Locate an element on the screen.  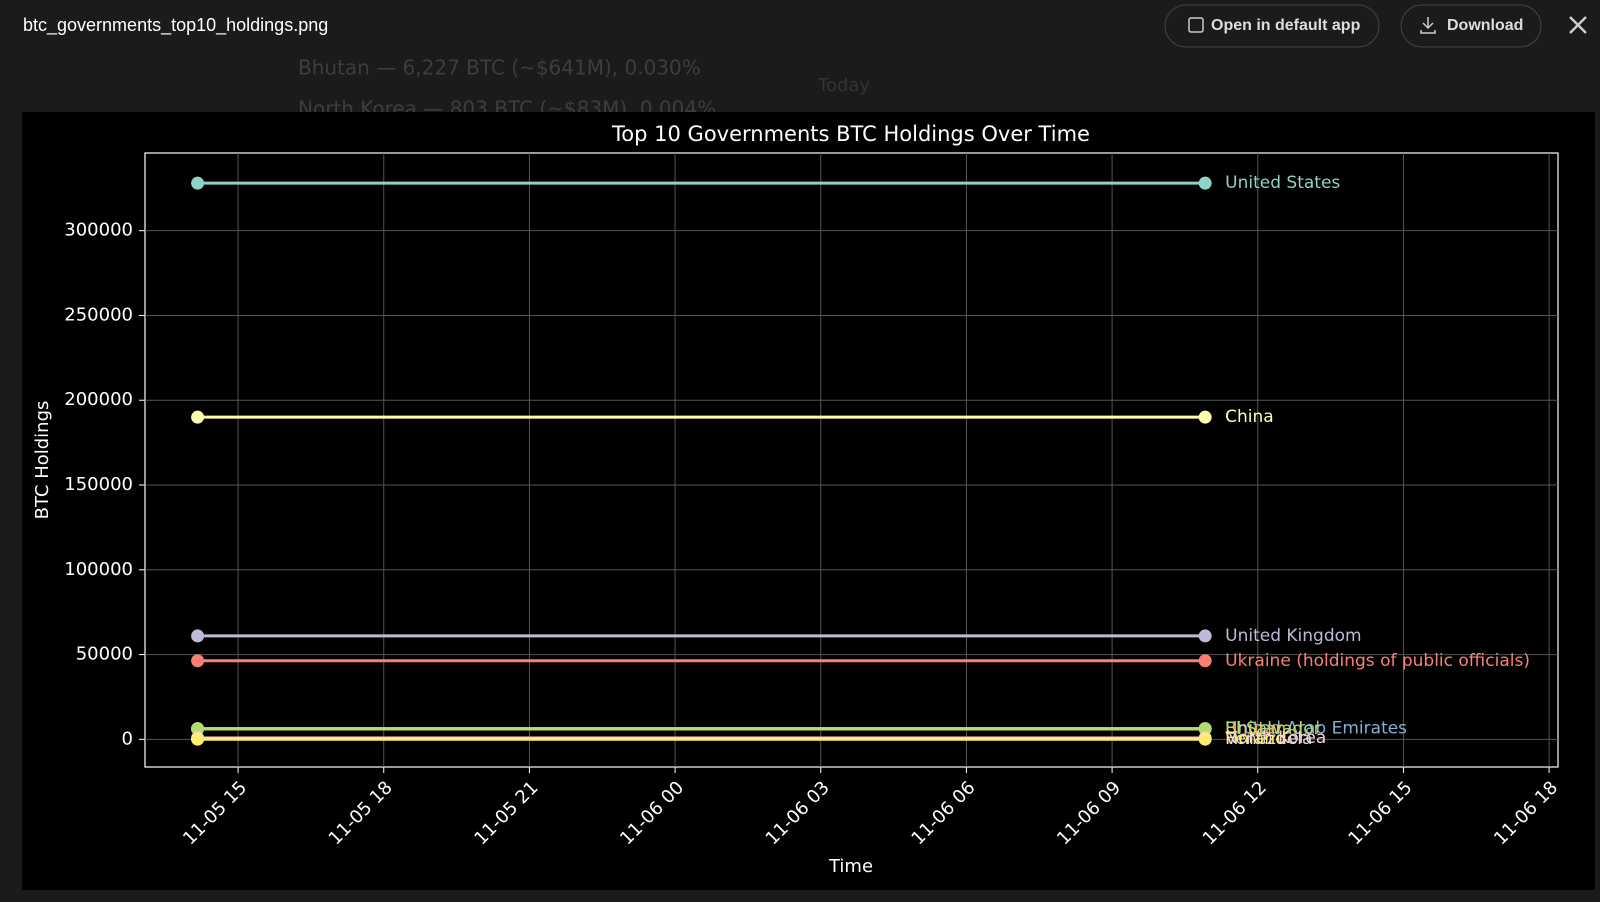
series-label: Venezuela is located at coordinates (1268, 739).